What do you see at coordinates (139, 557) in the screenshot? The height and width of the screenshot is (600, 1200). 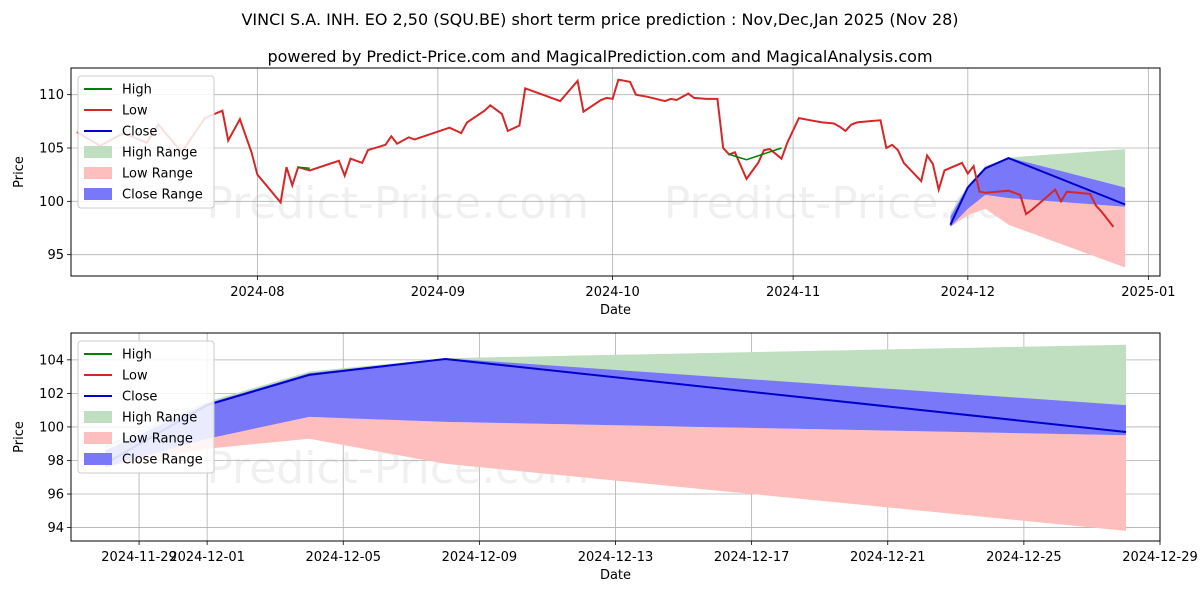 I see `x-tick-label: 2024-11-29` at bounding box center [139, 557].